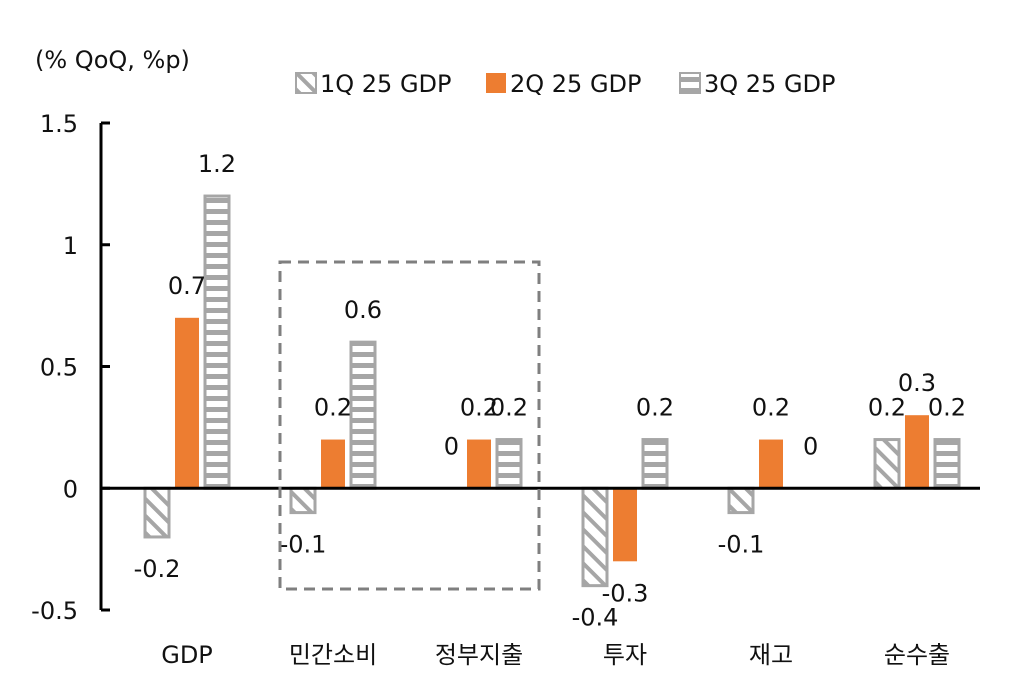 This screenshot has height=686, width=1020. Describe the element at coordinates (187, 655) in the screenshot. I see `category-label-0: GDP` at that location.